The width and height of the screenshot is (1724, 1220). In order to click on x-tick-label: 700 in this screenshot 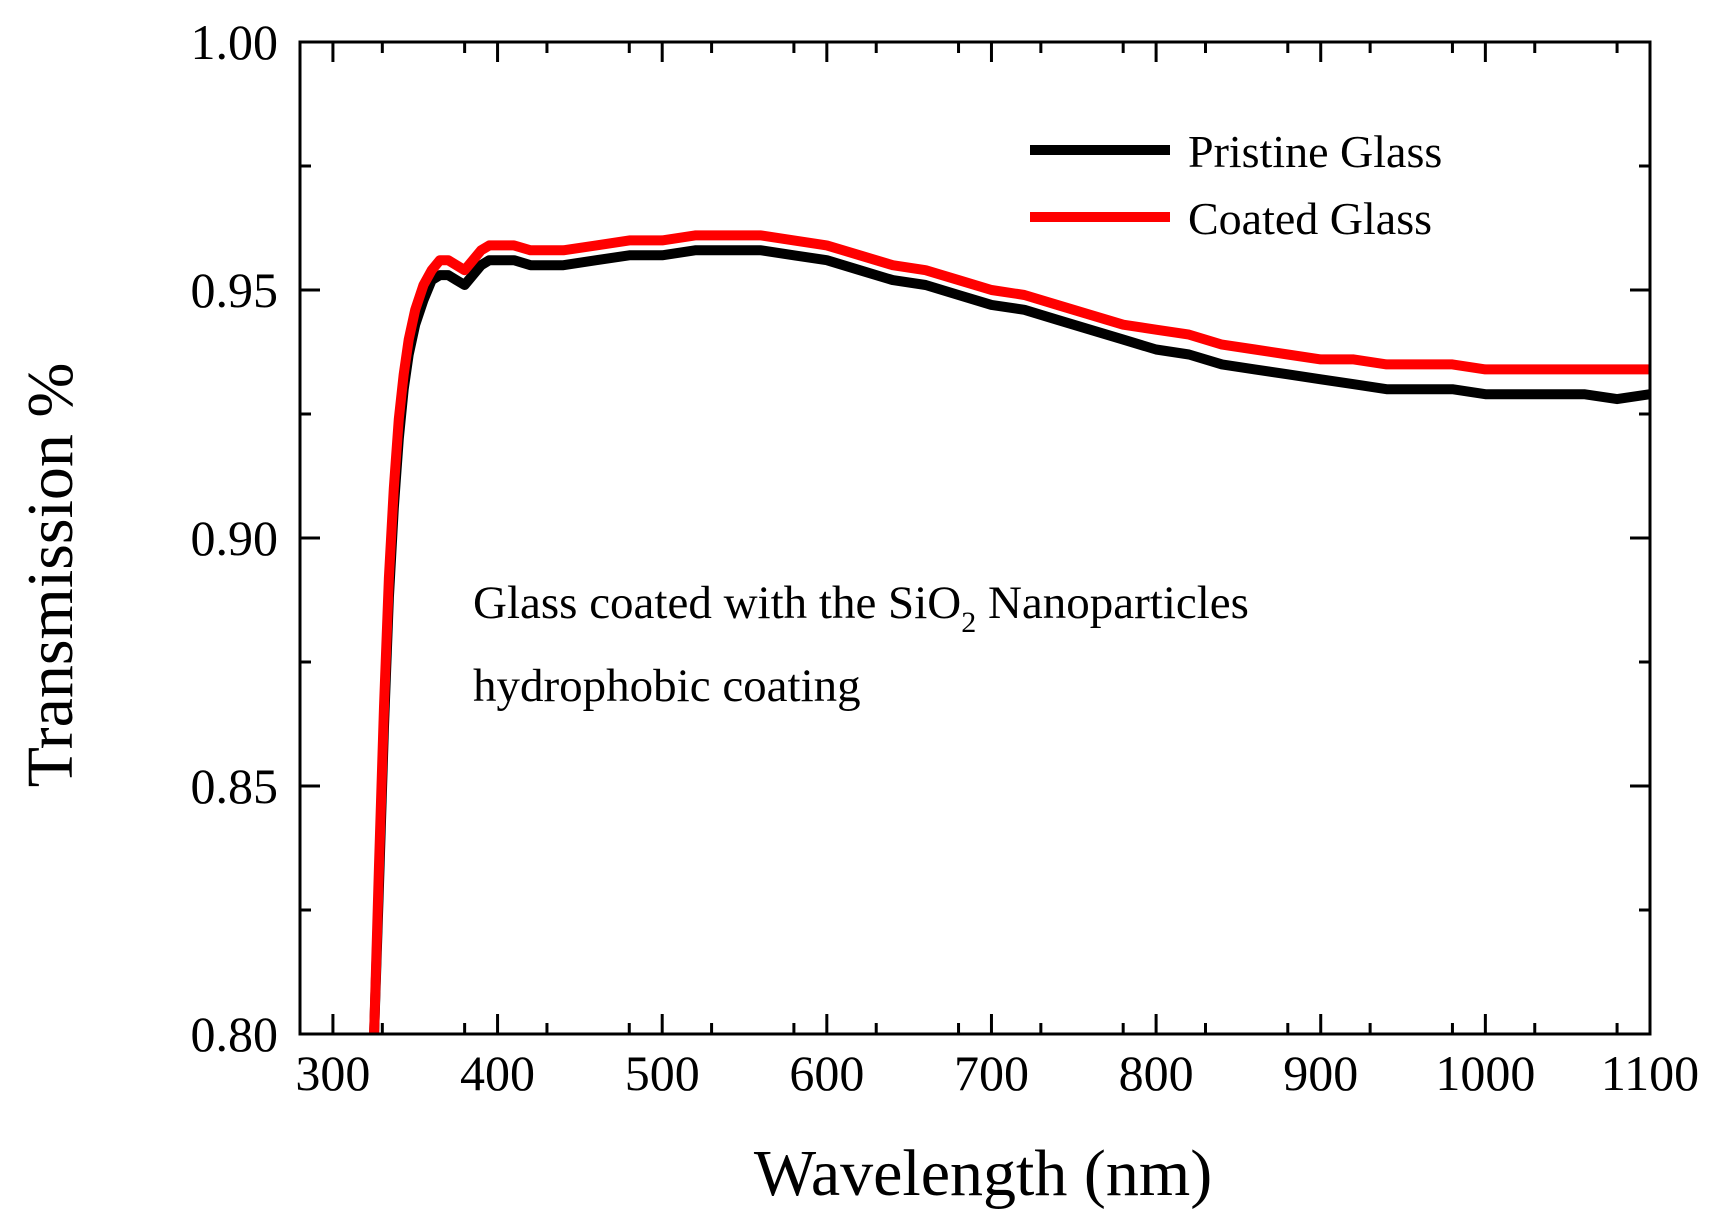, I will do `click(991, 1073)`.